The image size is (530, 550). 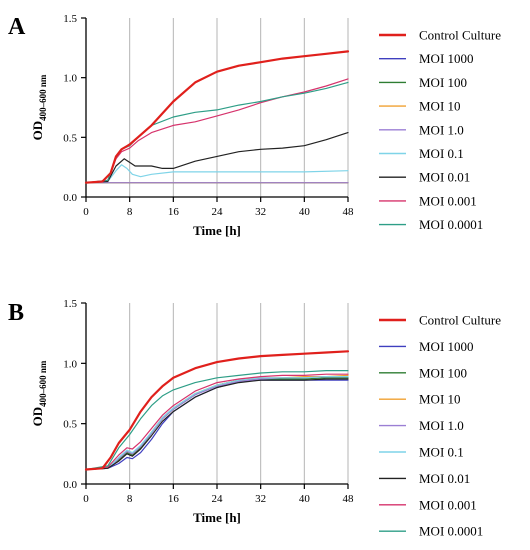 I want to click on panel-letter-b: B, so click(x=16, y=313).